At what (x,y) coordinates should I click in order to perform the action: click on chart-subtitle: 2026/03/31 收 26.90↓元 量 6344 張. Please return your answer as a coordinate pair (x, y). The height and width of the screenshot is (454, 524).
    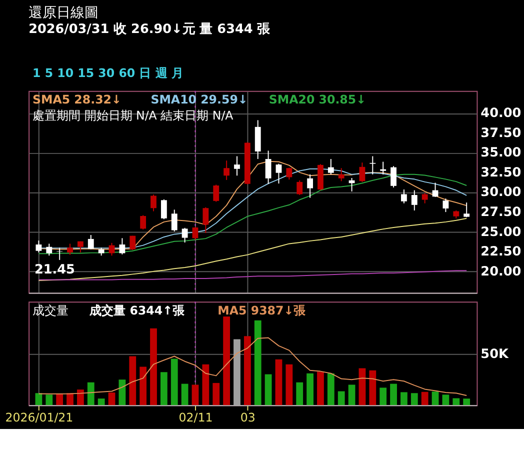
    Looking at the image, I should click on (150, 29).